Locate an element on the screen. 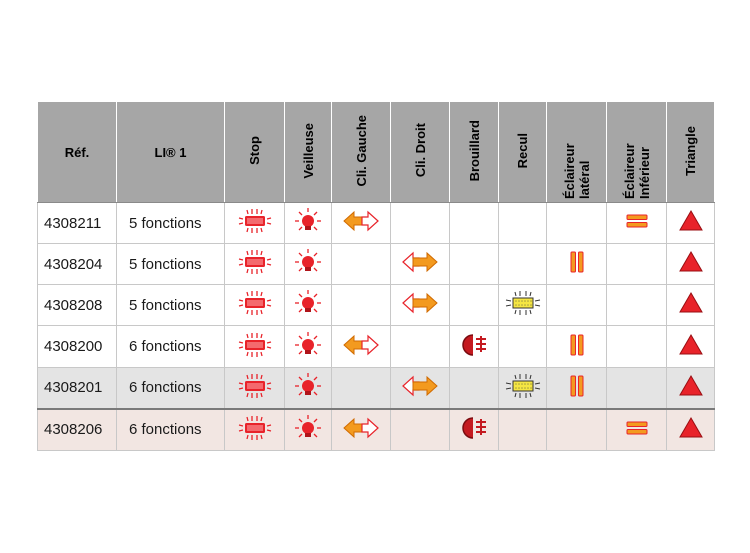 Image resolution: width=750 pixels, height=553 pixels. ref-cell: 4308201 is located at coordinates (77, 388).